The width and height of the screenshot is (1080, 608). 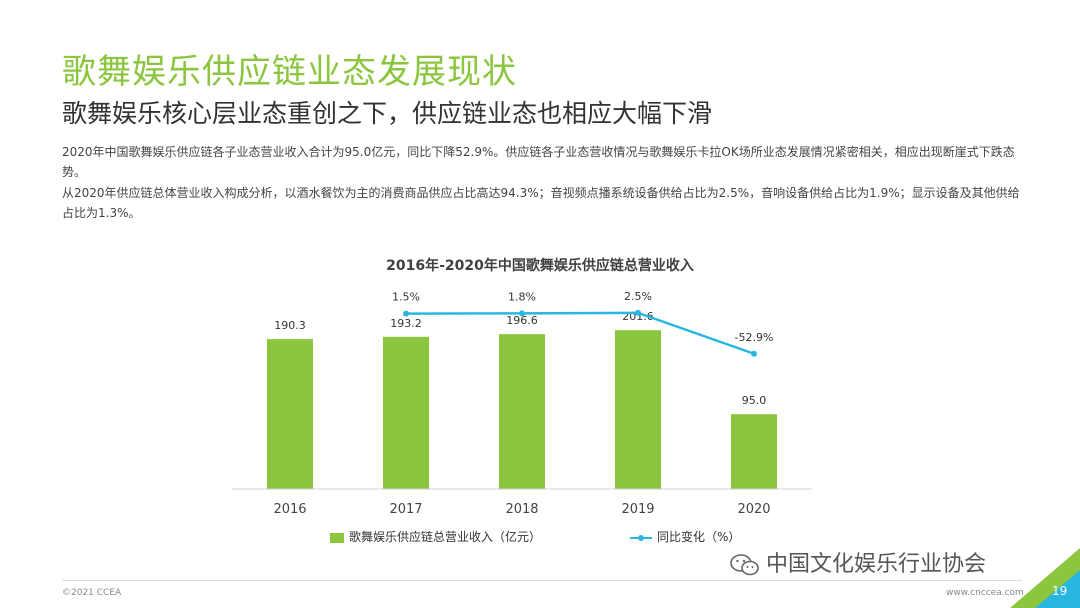 What do you see at coordinates (290, 414) in the screenshot?
I see `bar-2016` at bounding box center [290, 414].